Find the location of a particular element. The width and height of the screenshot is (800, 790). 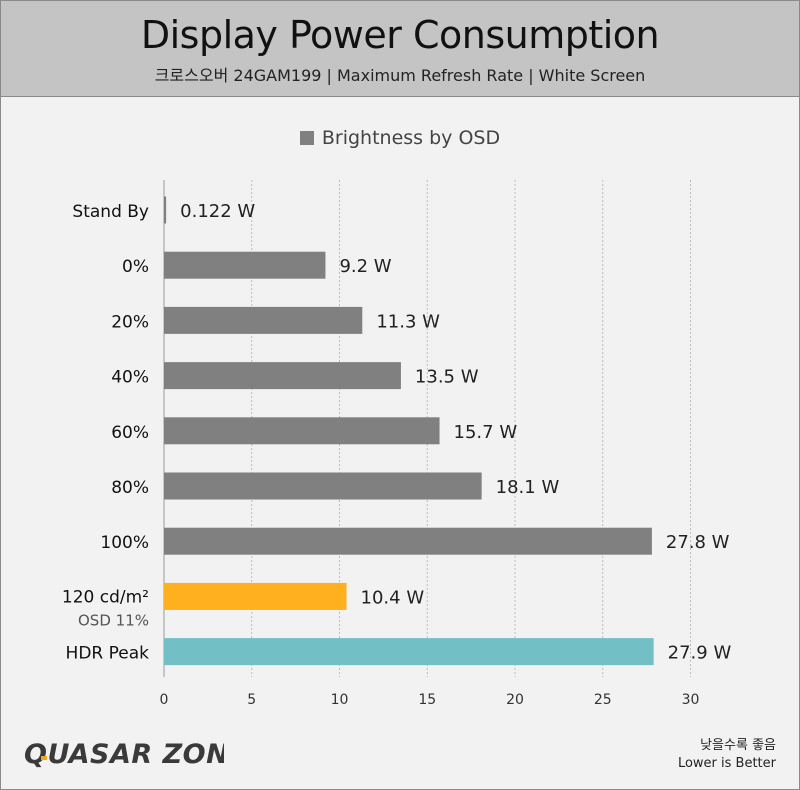

value-label-5: 18.1 W is located at coordinates (528, 487).